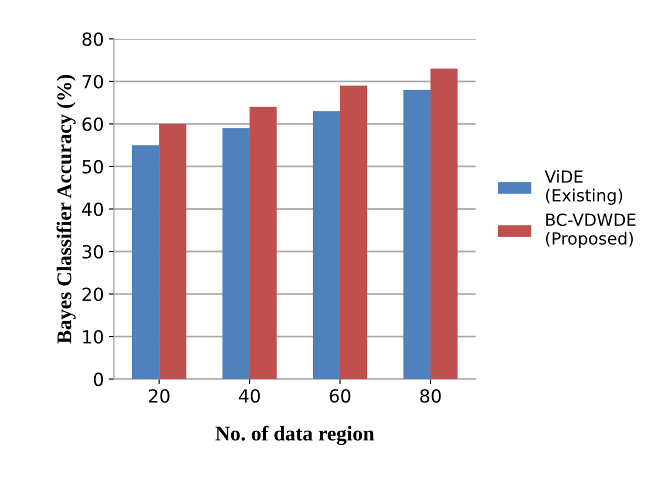 Image resolution: width=670 pixels, height=486 pixels. Describe the element at coordinates (92, 39) in the screenshot. I see `y-tick-label: 80` at that location.